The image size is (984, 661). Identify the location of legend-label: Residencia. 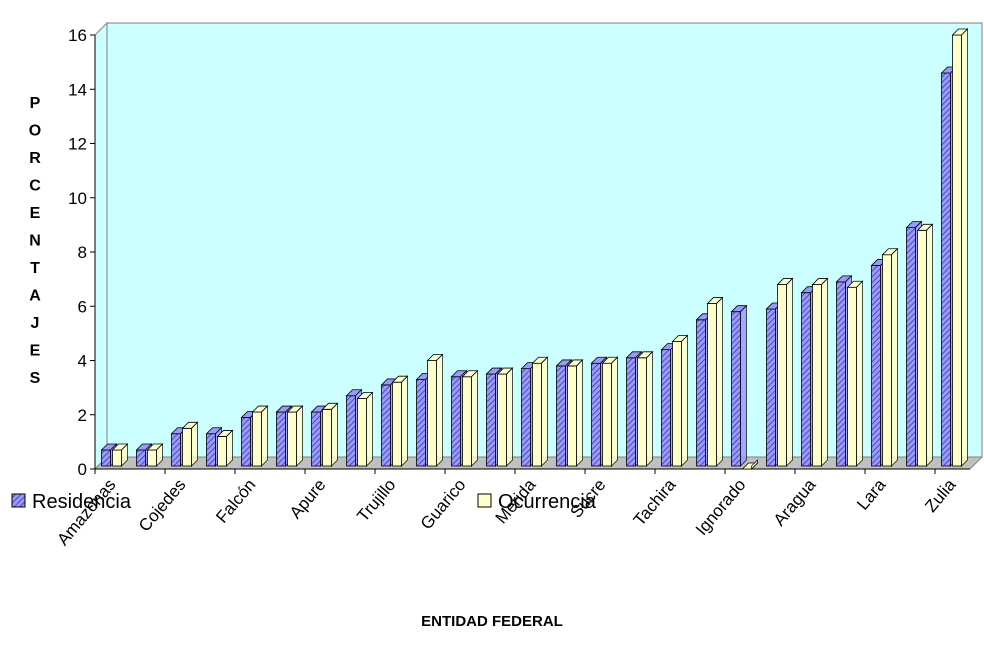
(82, 502).